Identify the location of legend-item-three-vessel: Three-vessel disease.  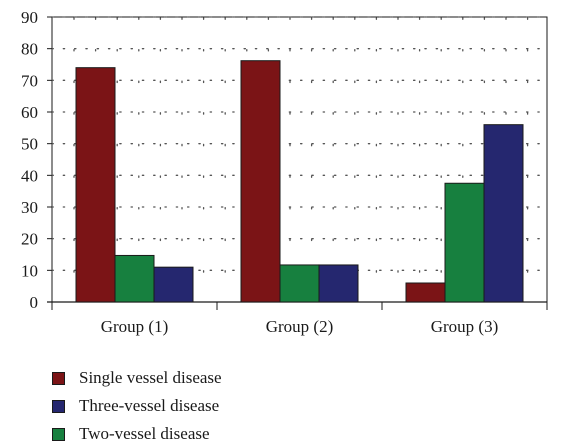
(137, 406).